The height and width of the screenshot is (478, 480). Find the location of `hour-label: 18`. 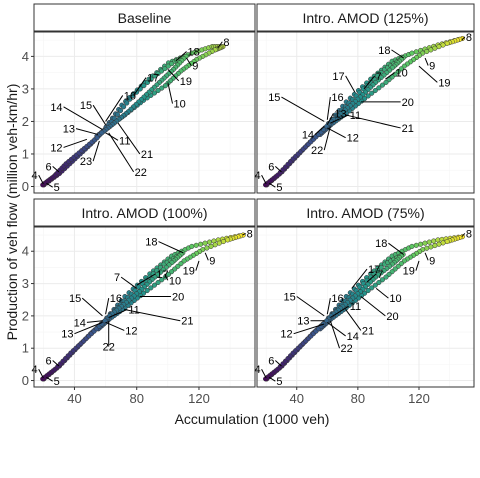

hour-label: 18 is located at coordinates (194, 53).